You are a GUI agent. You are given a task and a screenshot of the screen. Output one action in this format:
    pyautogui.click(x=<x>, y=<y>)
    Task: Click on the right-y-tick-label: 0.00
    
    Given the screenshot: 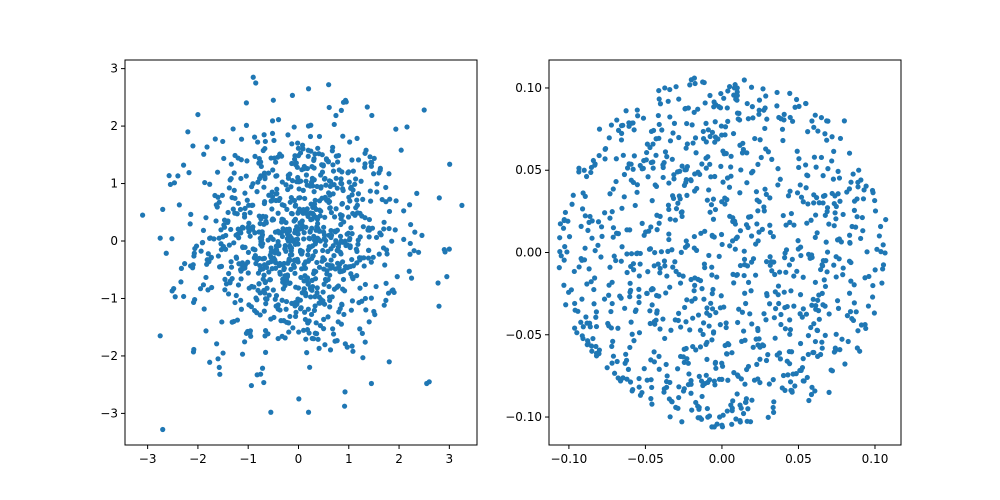 What is the action you would take?
    pyautogui.click(x=528, y=253)
    